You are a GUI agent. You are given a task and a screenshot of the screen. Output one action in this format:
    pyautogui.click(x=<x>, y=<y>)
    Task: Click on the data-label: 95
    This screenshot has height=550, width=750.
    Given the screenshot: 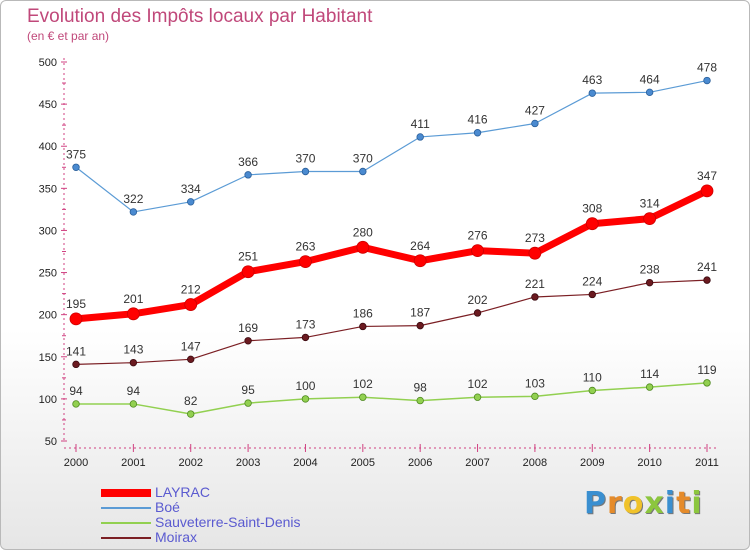 What is the action you would take?
    pyautogui.click(x=248, y=390)
    